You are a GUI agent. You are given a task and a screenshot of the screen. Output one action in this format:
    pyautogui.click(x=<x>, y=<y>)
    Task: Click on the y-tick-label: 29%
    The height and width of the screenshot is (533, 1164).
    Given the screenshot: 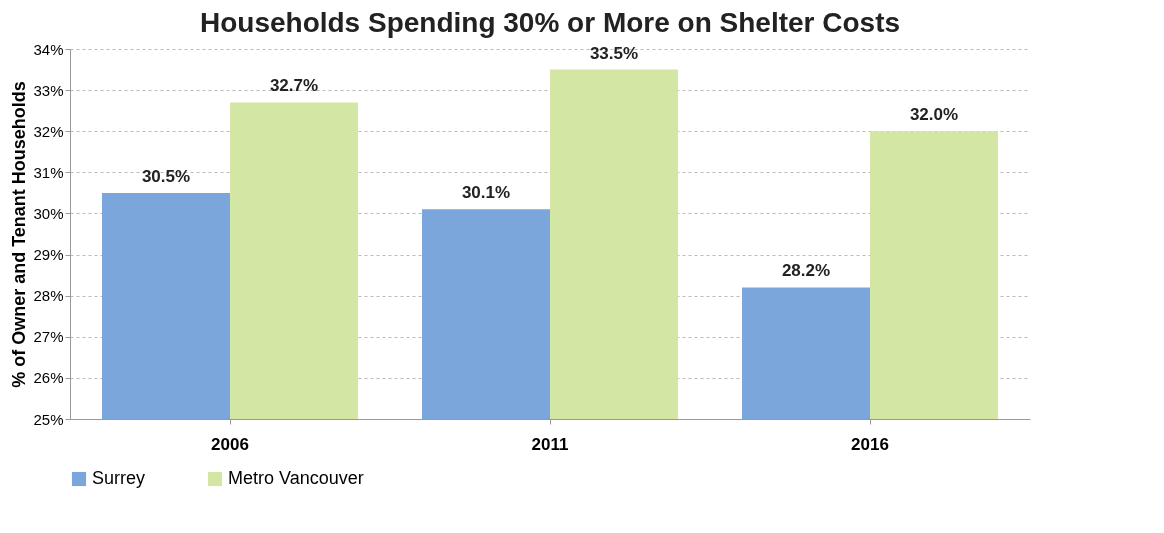 What is the action you would take?
    pyautogui.click(x=48, y=255)
    